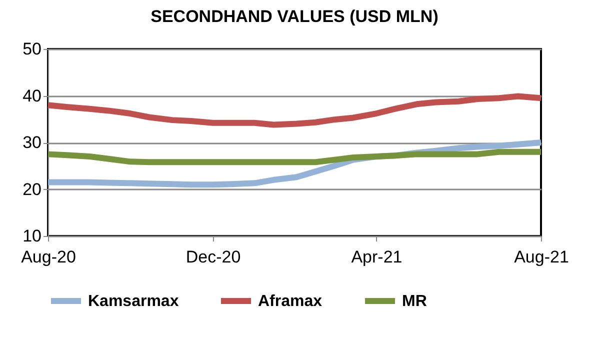 Image resolution: width=601 pixels, height=343 pixels. What do you see at coordinates (32, 49) in the screenshot?
I see `y-tick-label: 50` at bounding box center [32, 49].